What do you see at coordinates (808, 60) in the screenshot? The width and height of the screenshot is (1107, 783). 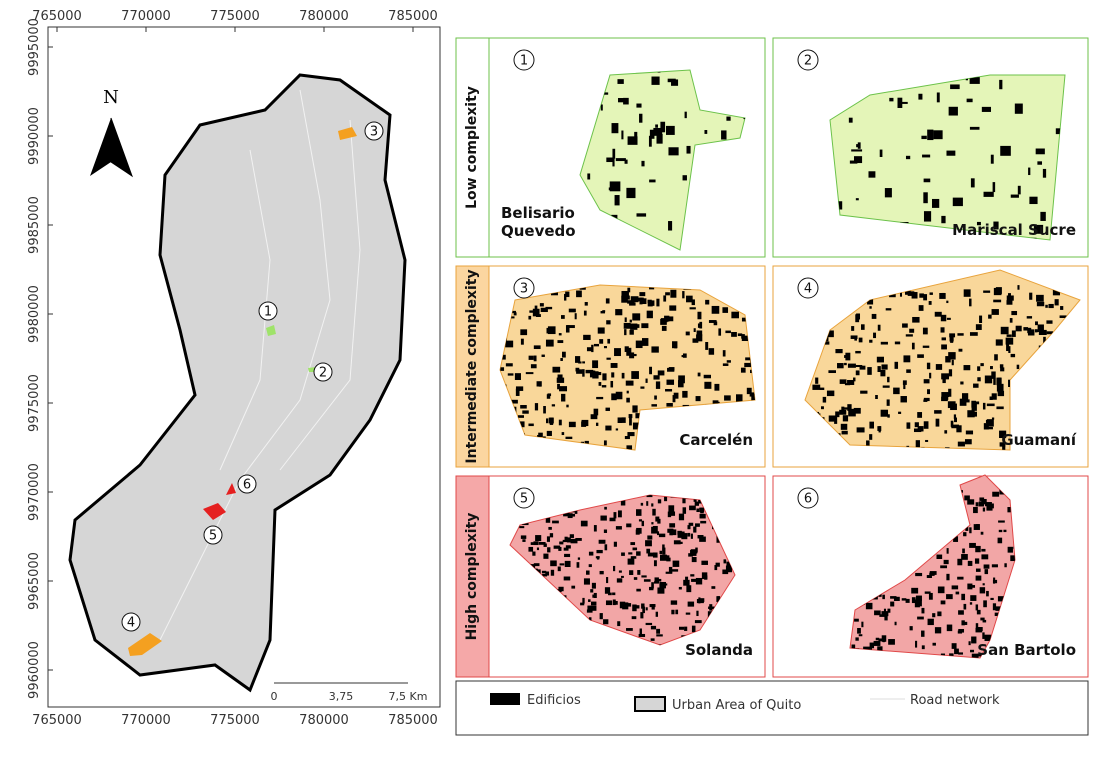 I see `panel-number-circle` at bounding box center [808, 60].